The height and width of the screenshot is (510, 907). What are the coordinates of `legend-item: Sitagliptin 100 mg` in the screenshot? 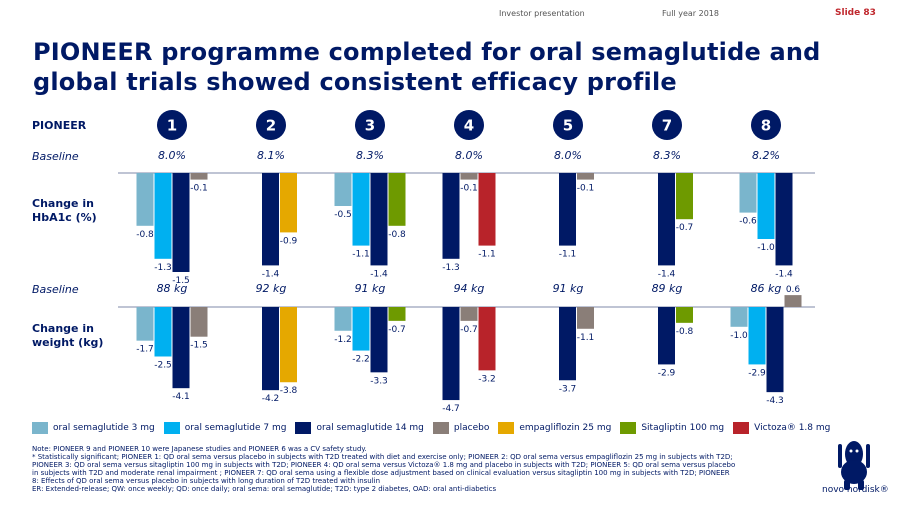 It's located at (672, 428).